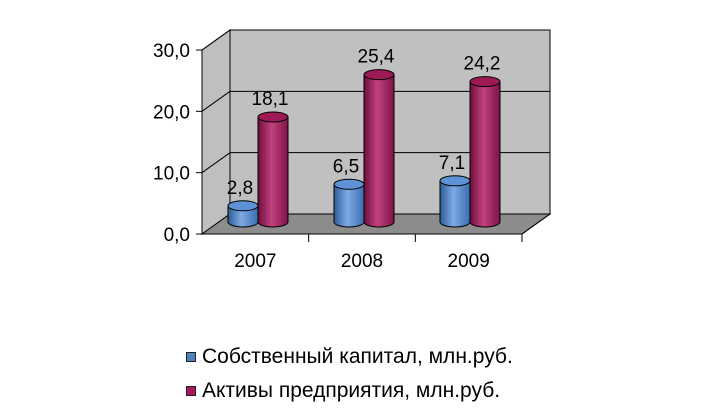 This screenshot has width=717, height=408. Describe the element at coordinates (191, 391) in the screenshot. I see `legend-swatch-assets` at that location.